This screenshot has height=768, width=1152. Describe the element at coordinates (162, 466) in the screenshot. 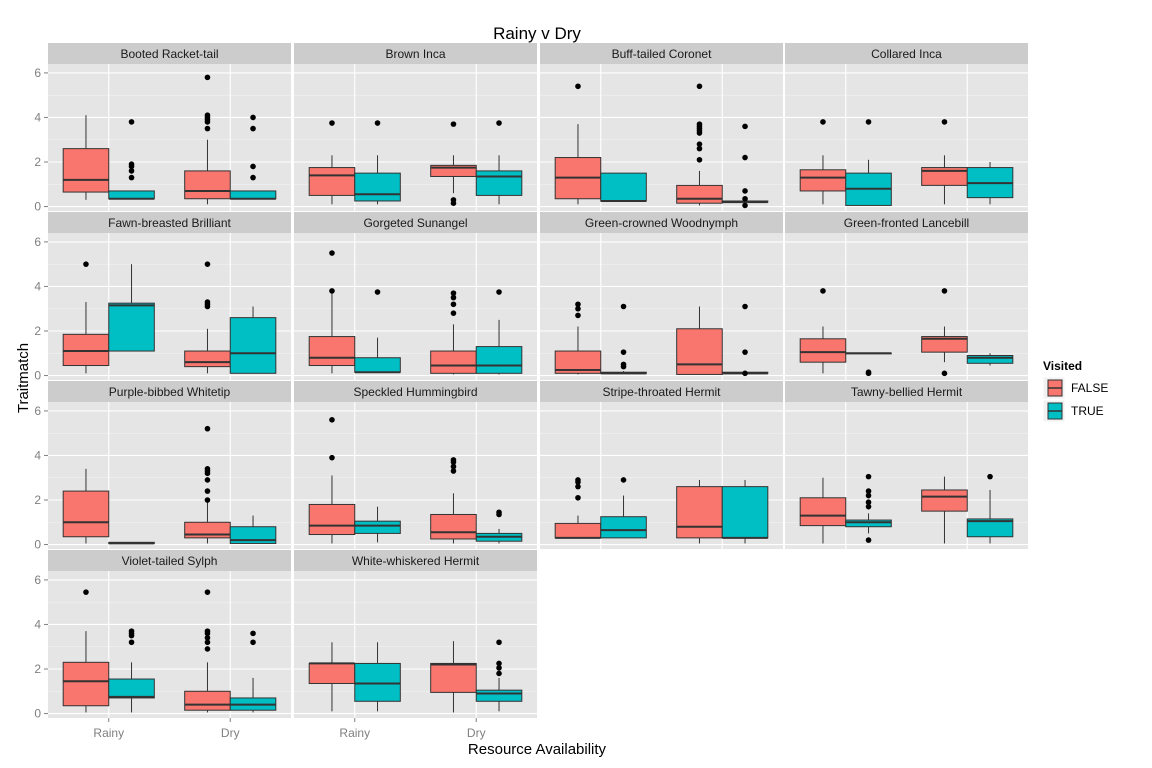

I see `facet-panel: Purple-bibbed Whitetip 0 2 4 6` at that location.